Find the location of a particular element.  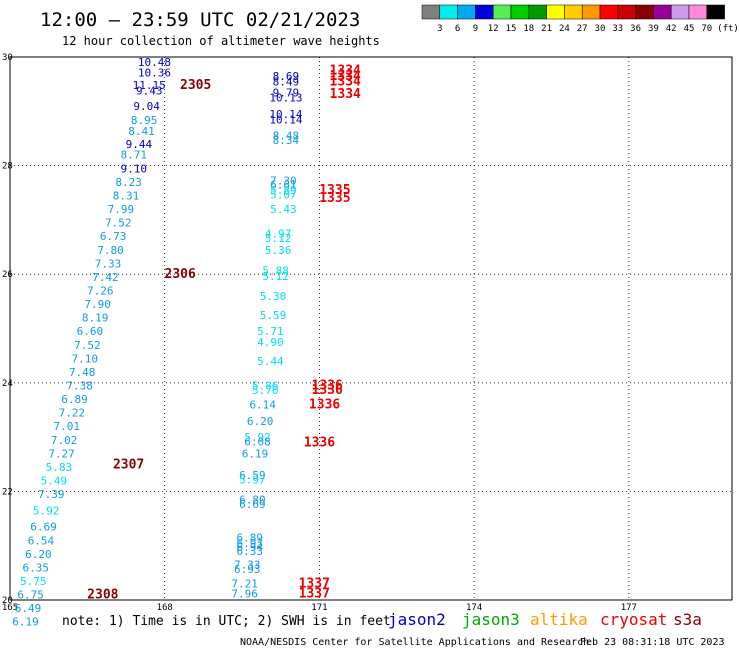

colorbar-label: 70 is located at coordinates (706, 29).